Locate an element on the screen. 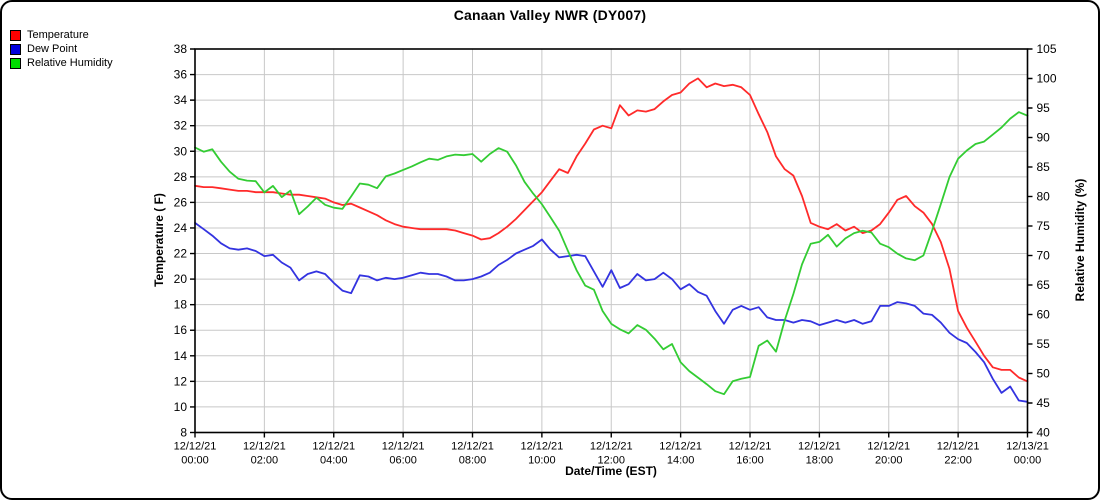 This screenshot has height=500, width=1100. left-tick-label: 32 is located at coordinates (181, 126).